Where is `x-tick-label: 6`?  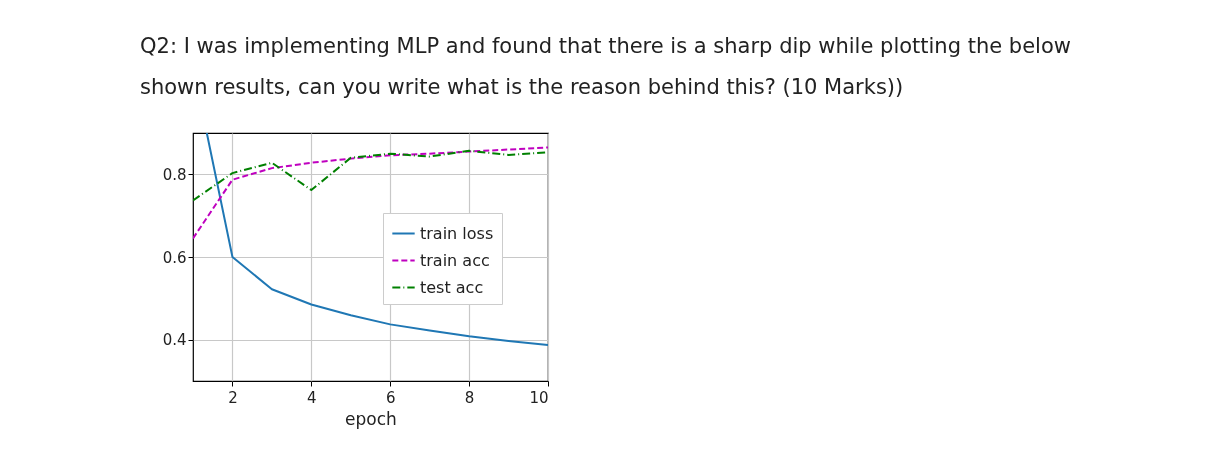 x-tick-label: 6 is located at coordinates (390, 397).